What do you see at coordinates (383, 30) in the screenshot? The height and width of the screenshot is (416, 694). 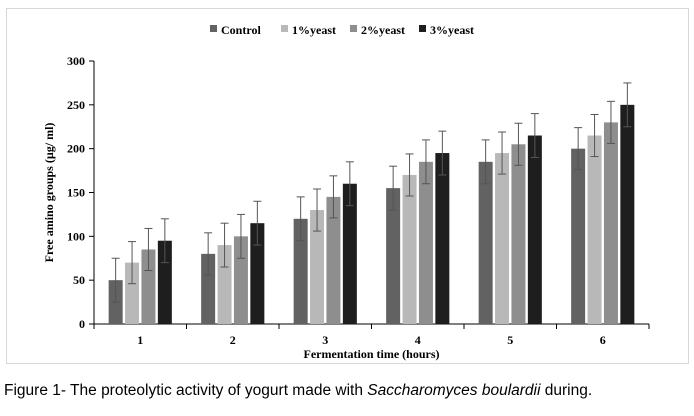 I see `legend-entry: 2%yeast` at bounding box center [383, 30].